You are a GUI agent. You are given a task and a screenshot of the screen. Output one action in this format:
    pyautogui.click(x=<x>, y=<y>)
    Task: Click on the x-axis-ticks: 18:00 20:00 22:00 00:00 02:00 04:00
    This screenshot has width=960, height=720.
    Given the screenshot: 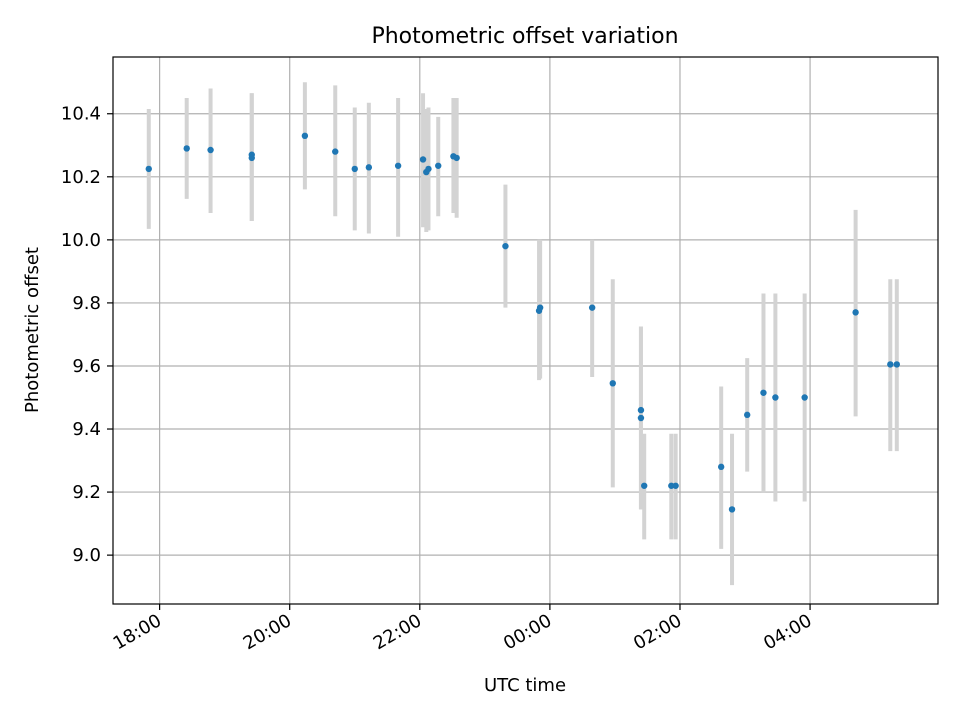 What is the action you would take?
    pyautogui.click(x=463, y=629)
    